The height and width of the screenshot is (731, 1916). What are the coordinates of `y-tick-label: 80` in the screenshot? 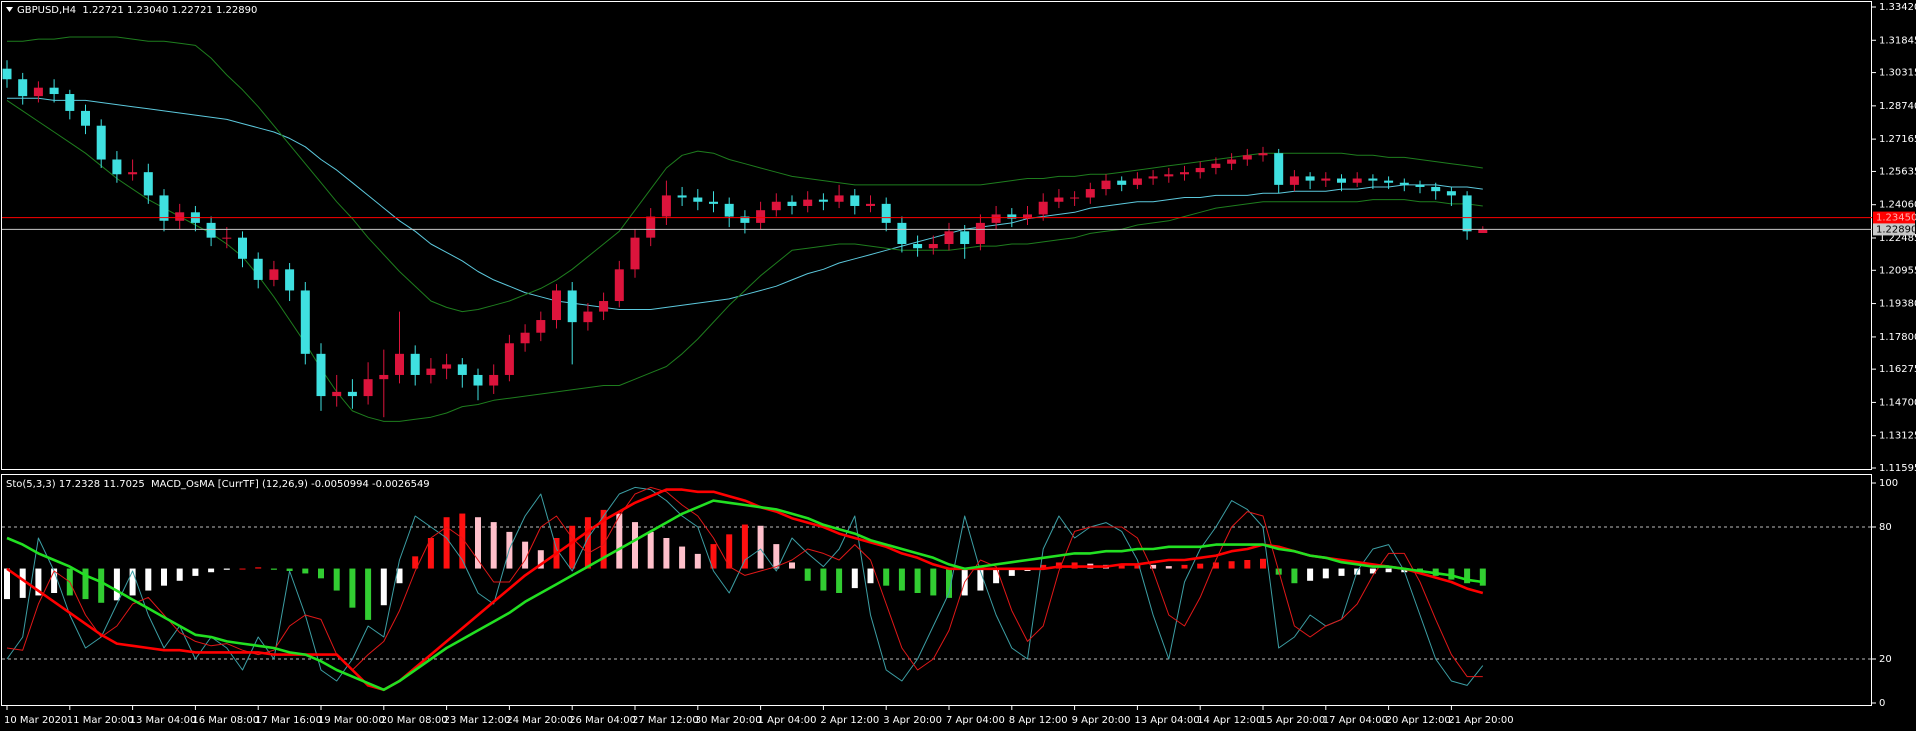 It's located at (1885, 527).